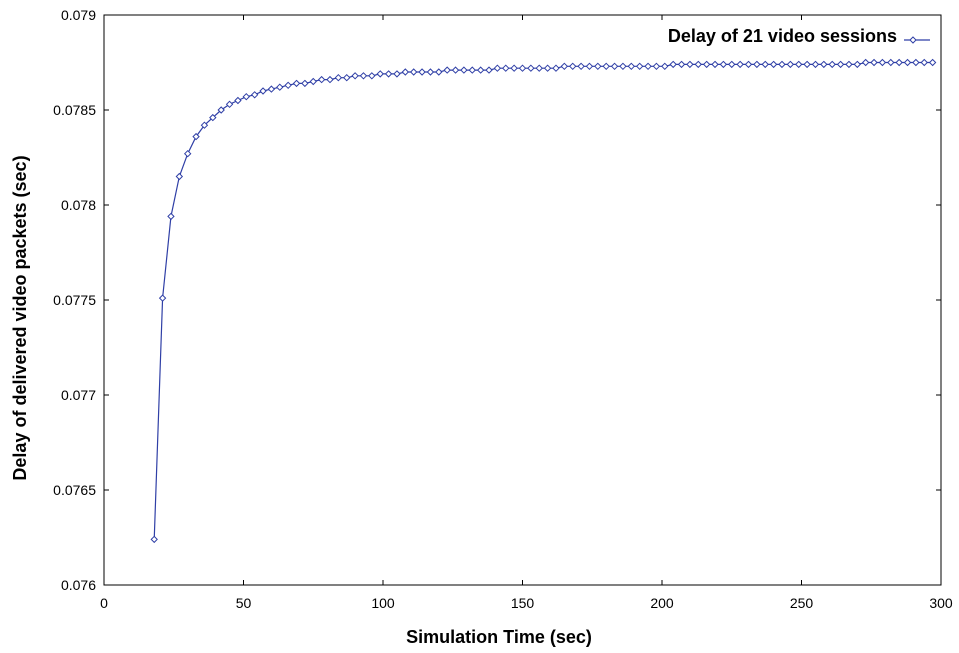  I want to click on y-tick-label: 0.0775, so click(74, 300).